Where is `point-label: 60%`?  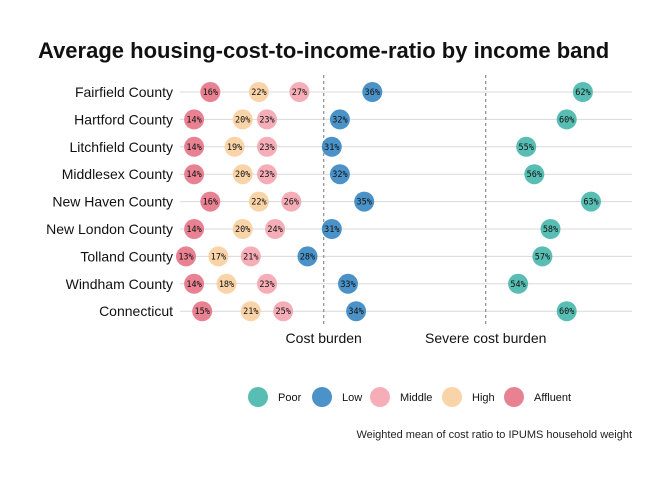
point-label: 60% is located at coordinates (566, 312).